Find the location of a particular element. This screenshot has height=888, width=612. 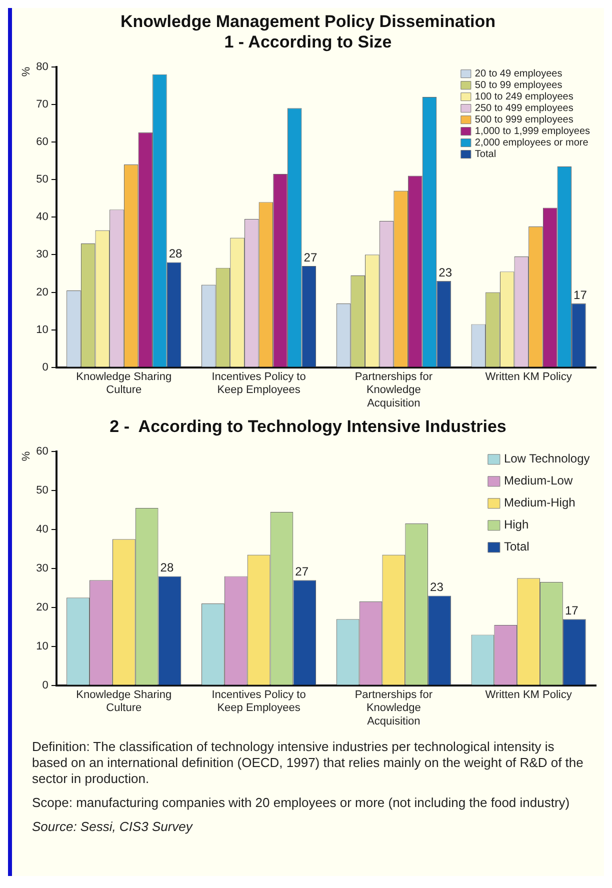

legend-label: Low Technology is located at coordinates (547, 459).